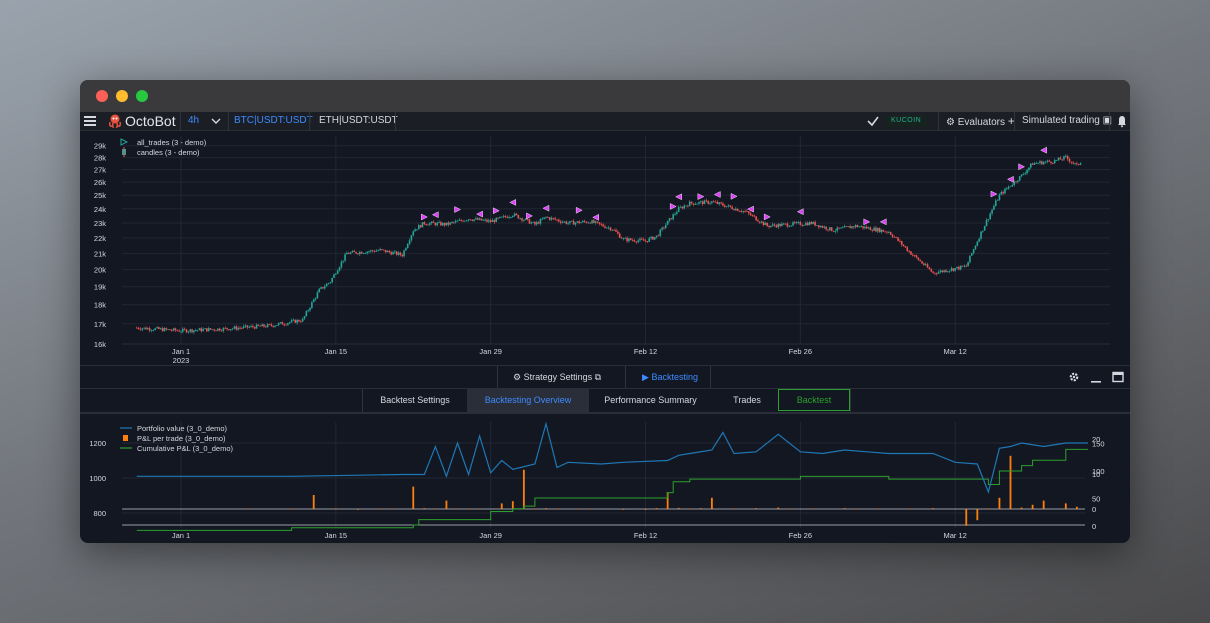  Describe the element at coordinates (90, 121) in the screenshot. I see `menu-icon` at that location.